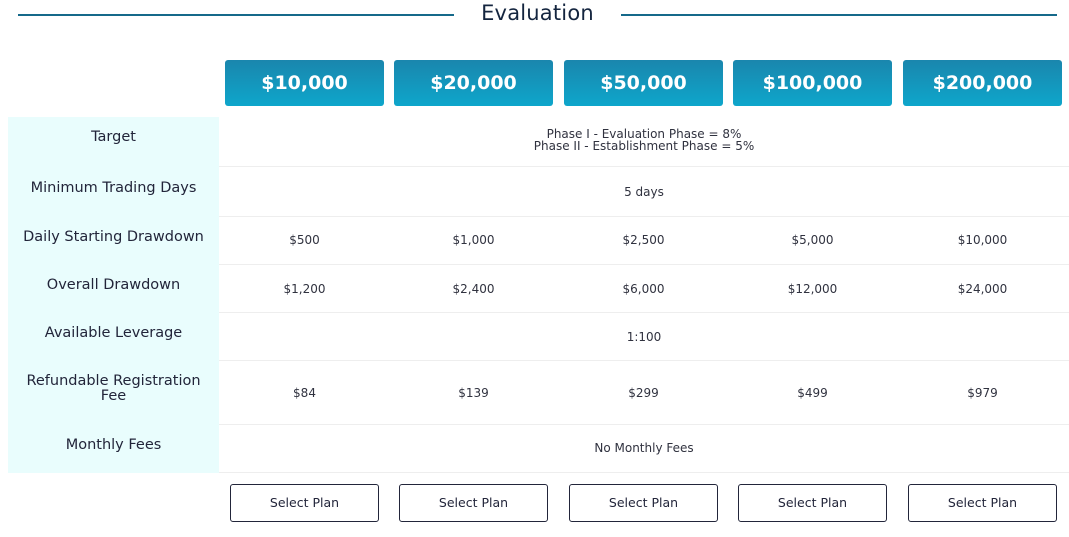 Image resolution: width=1069 pixels, height=537 pixels. Describe the element at coordinates (812, 289) in the screenshot. I see `overall-drawdown-100k: $12,000` at that location.